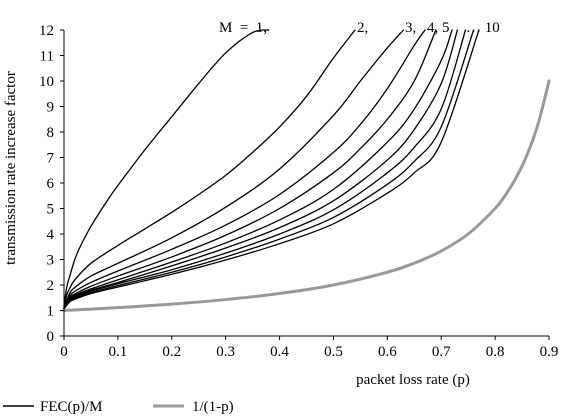 The width and height of the screenshot is (578, 417). Describe the element at coordinates (387, 352) in the screenshot. I see `x-tick-label-0.6: 0.6` at that location.